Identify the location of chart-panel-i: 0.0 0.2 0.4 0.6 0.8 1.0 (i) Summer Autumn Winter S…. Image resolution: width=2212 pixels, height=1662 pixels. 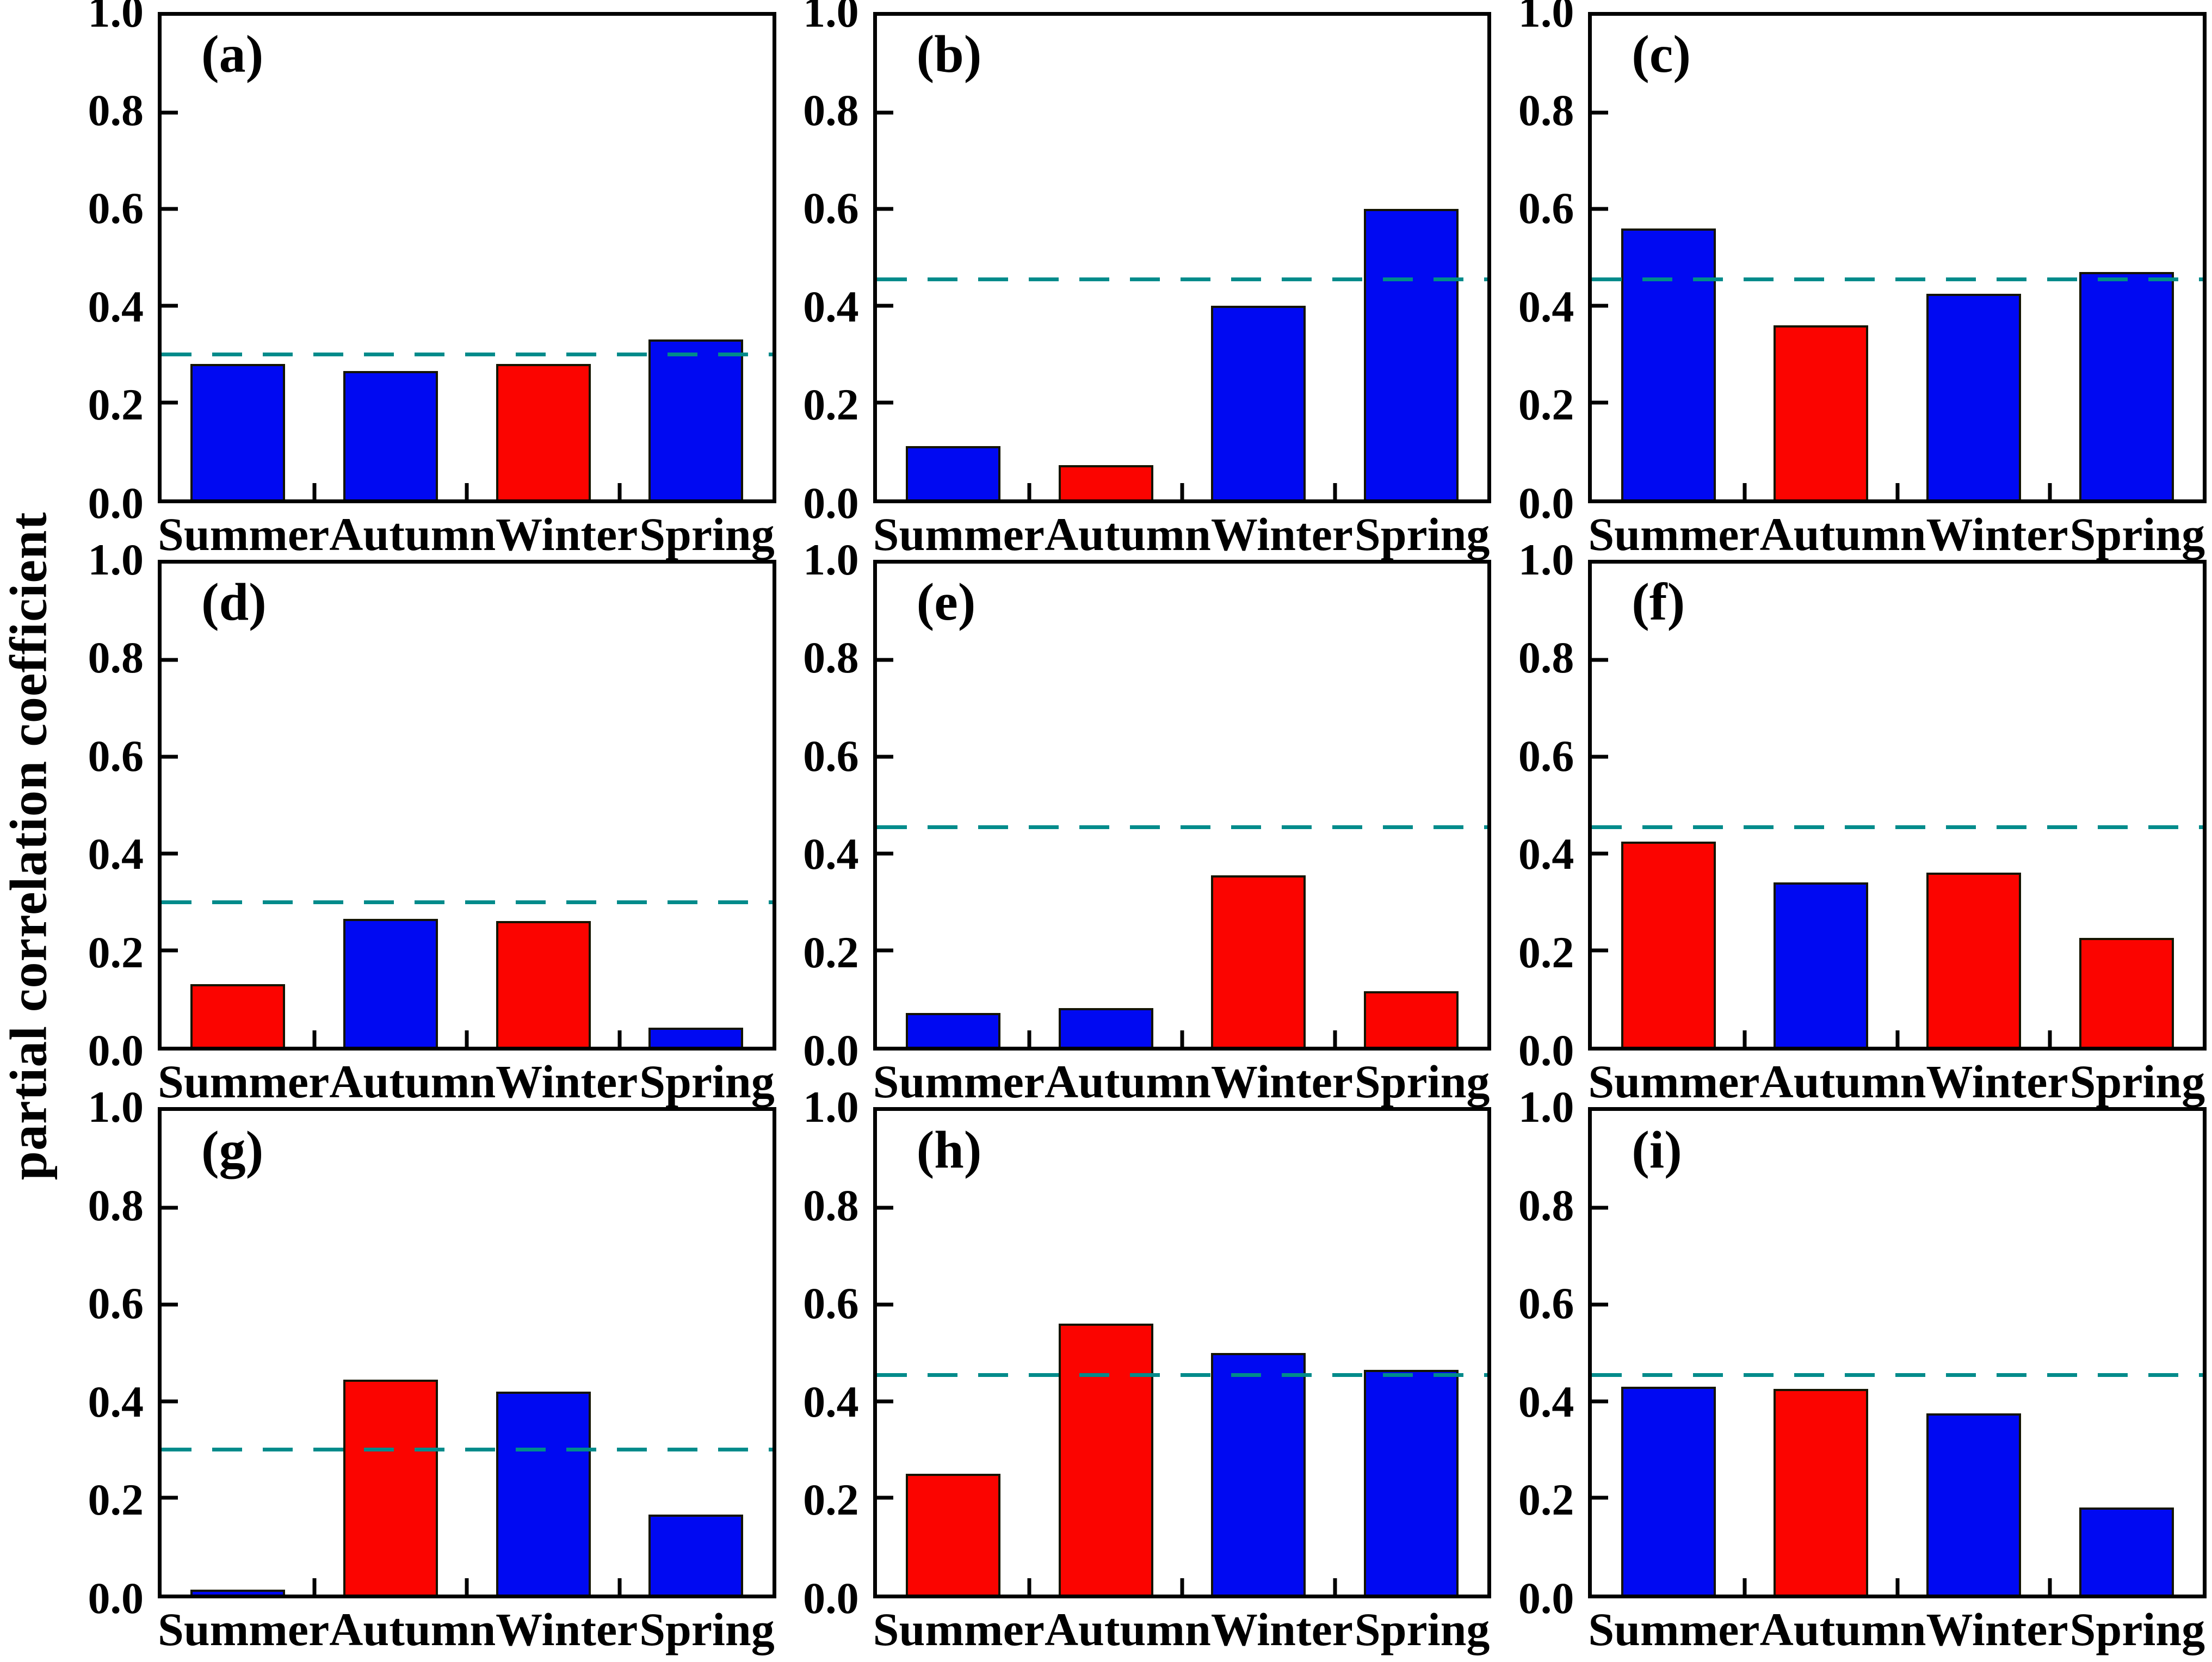
(1849, 1370).